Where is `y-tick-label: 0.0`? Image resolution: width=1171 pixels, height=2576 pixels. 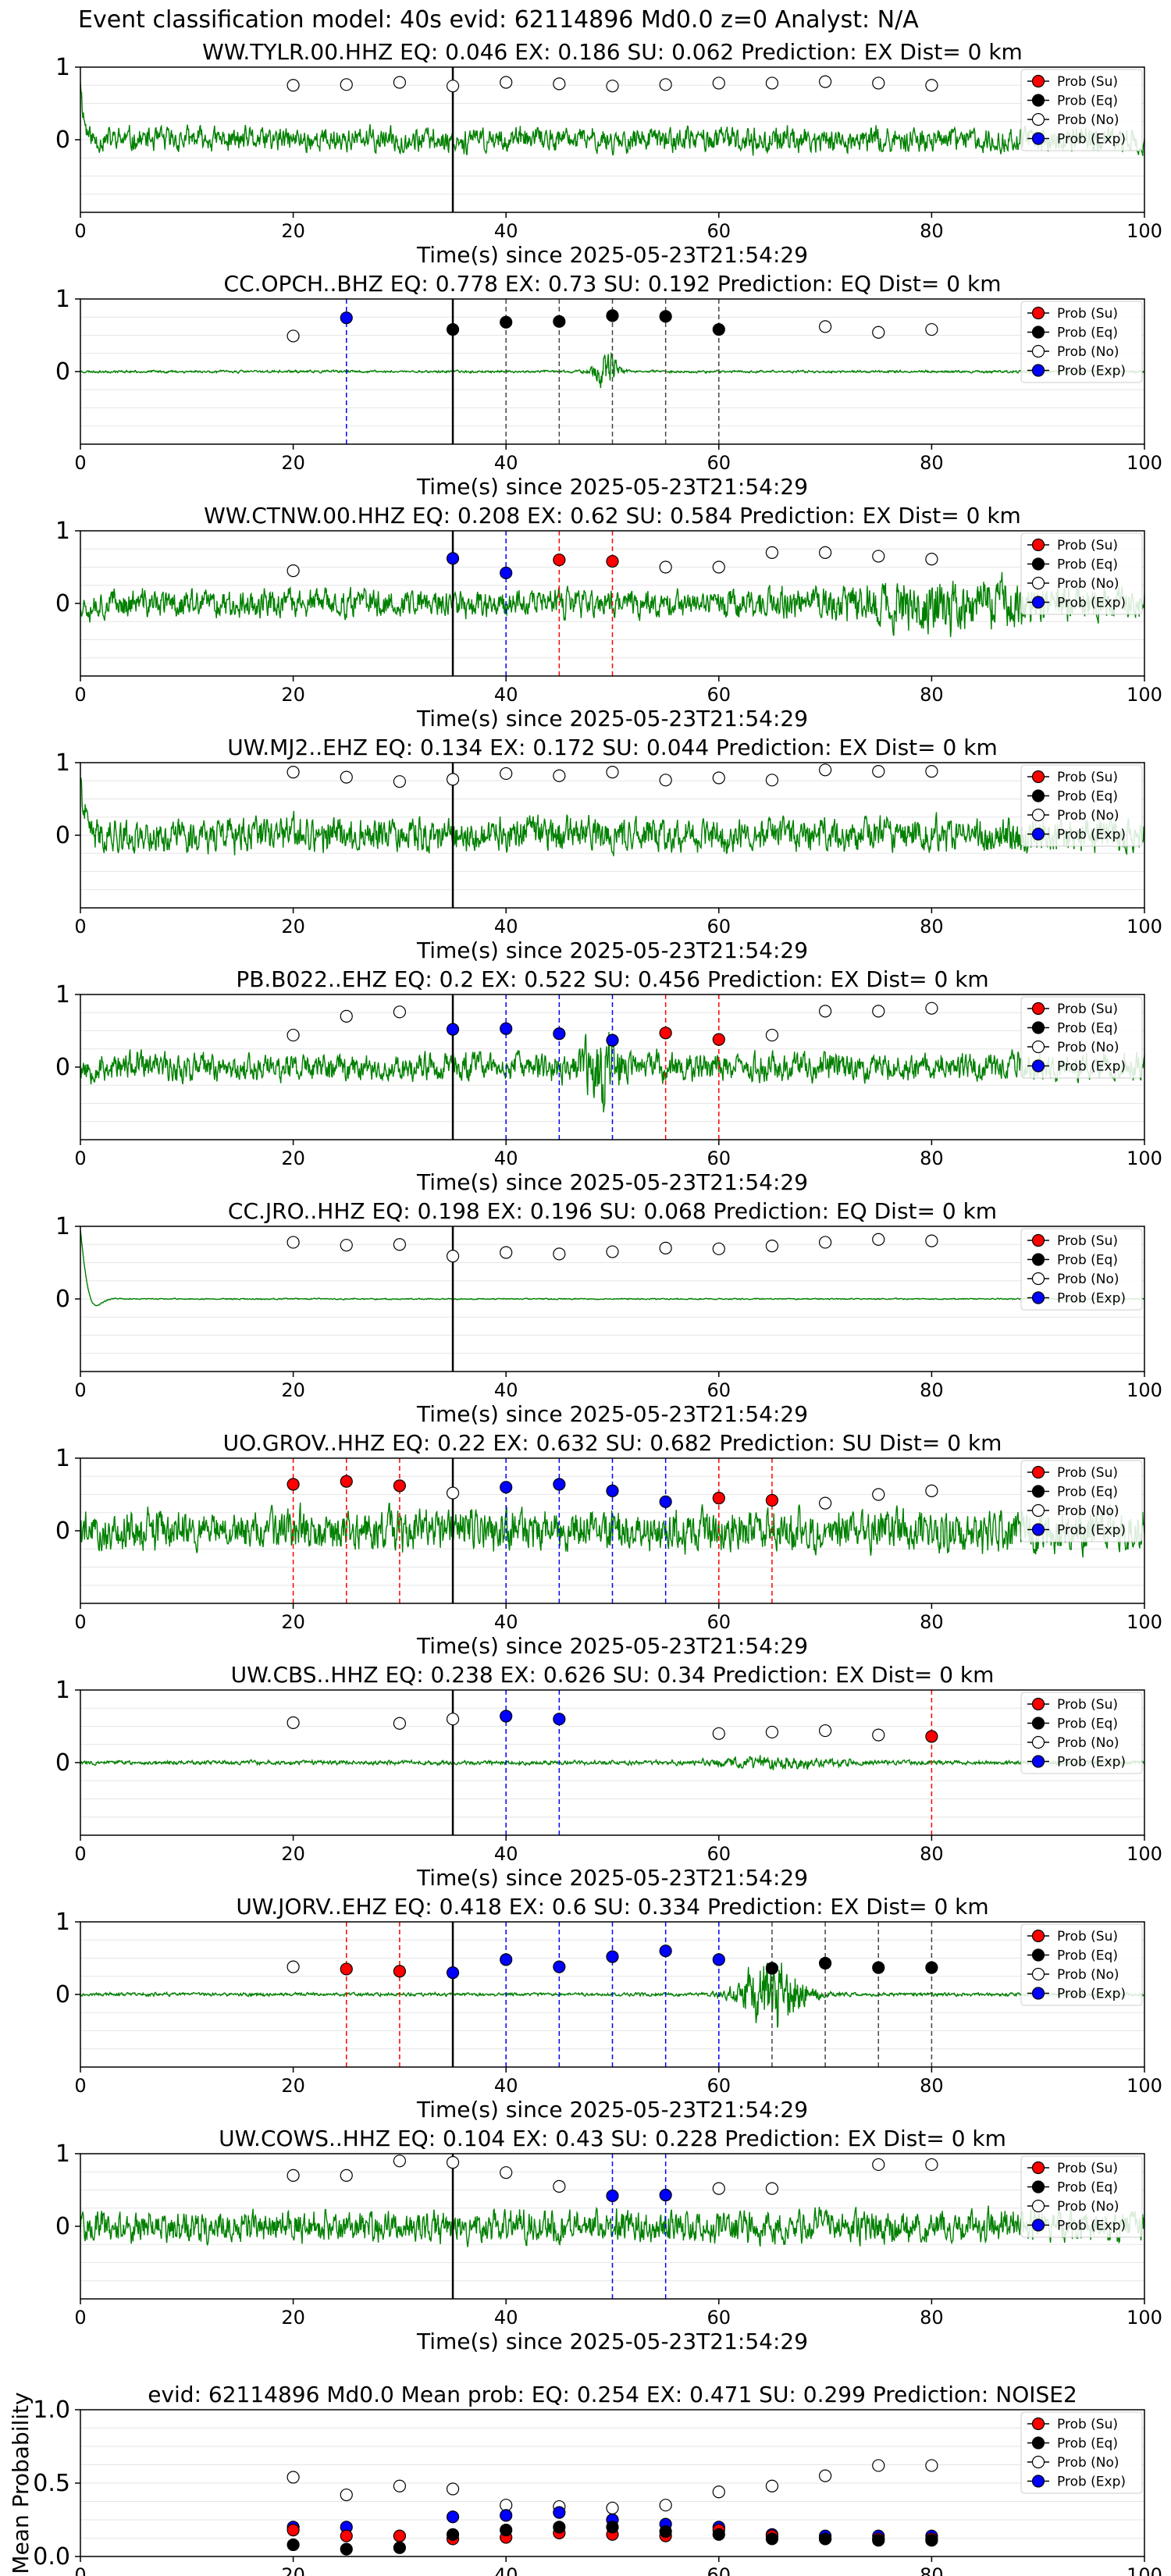
y-tick-label: 0.0 is located at coordinates (51, 2557).